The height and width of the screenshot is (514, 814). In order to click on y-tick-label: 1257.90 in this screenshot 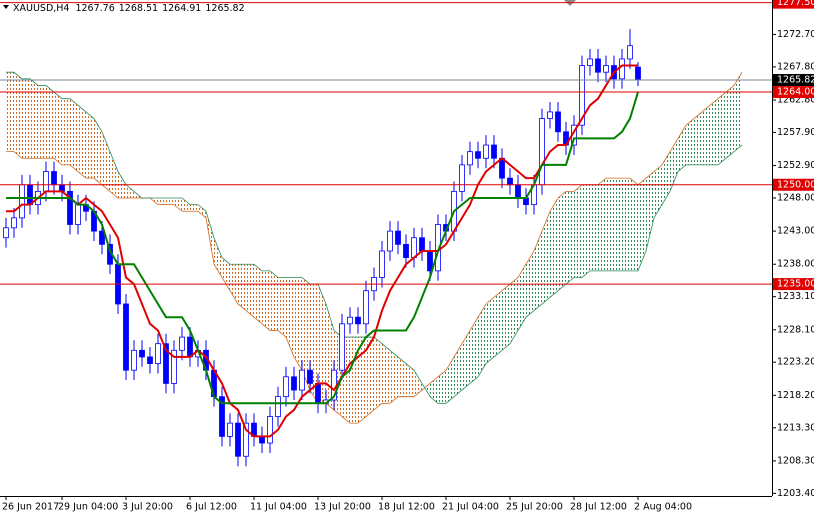, I will do `click(795, 132)`.